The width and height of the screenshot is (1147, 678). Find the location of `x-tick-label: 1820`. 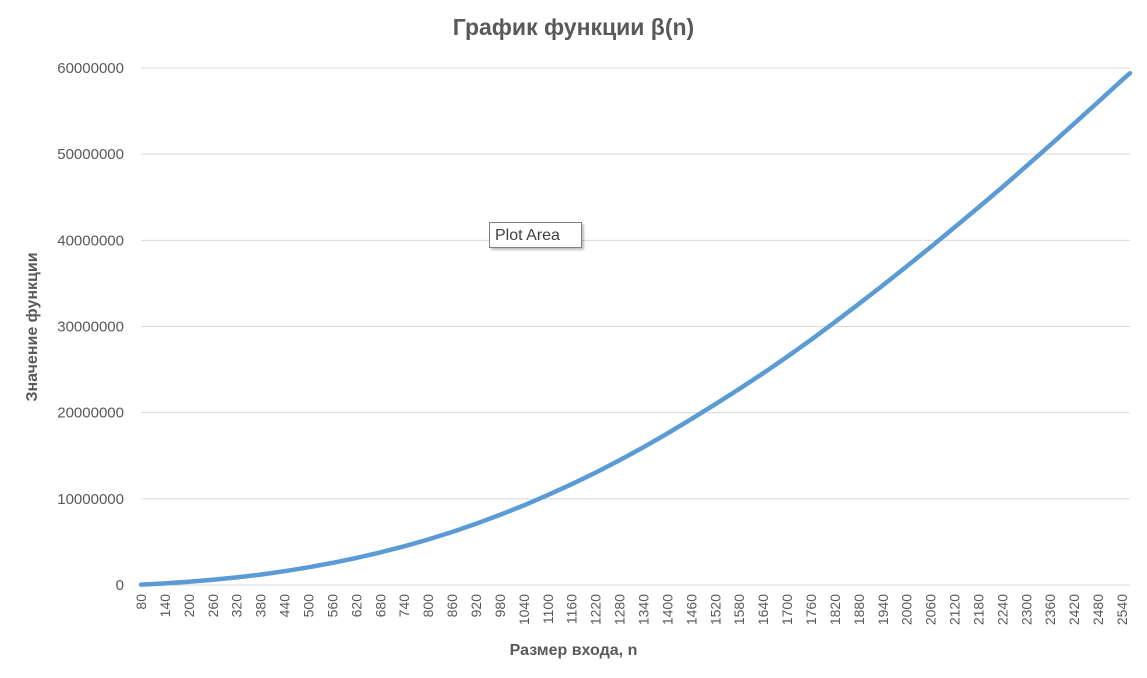

x-tick-label: 1820 is located at coordinates (835, 609).